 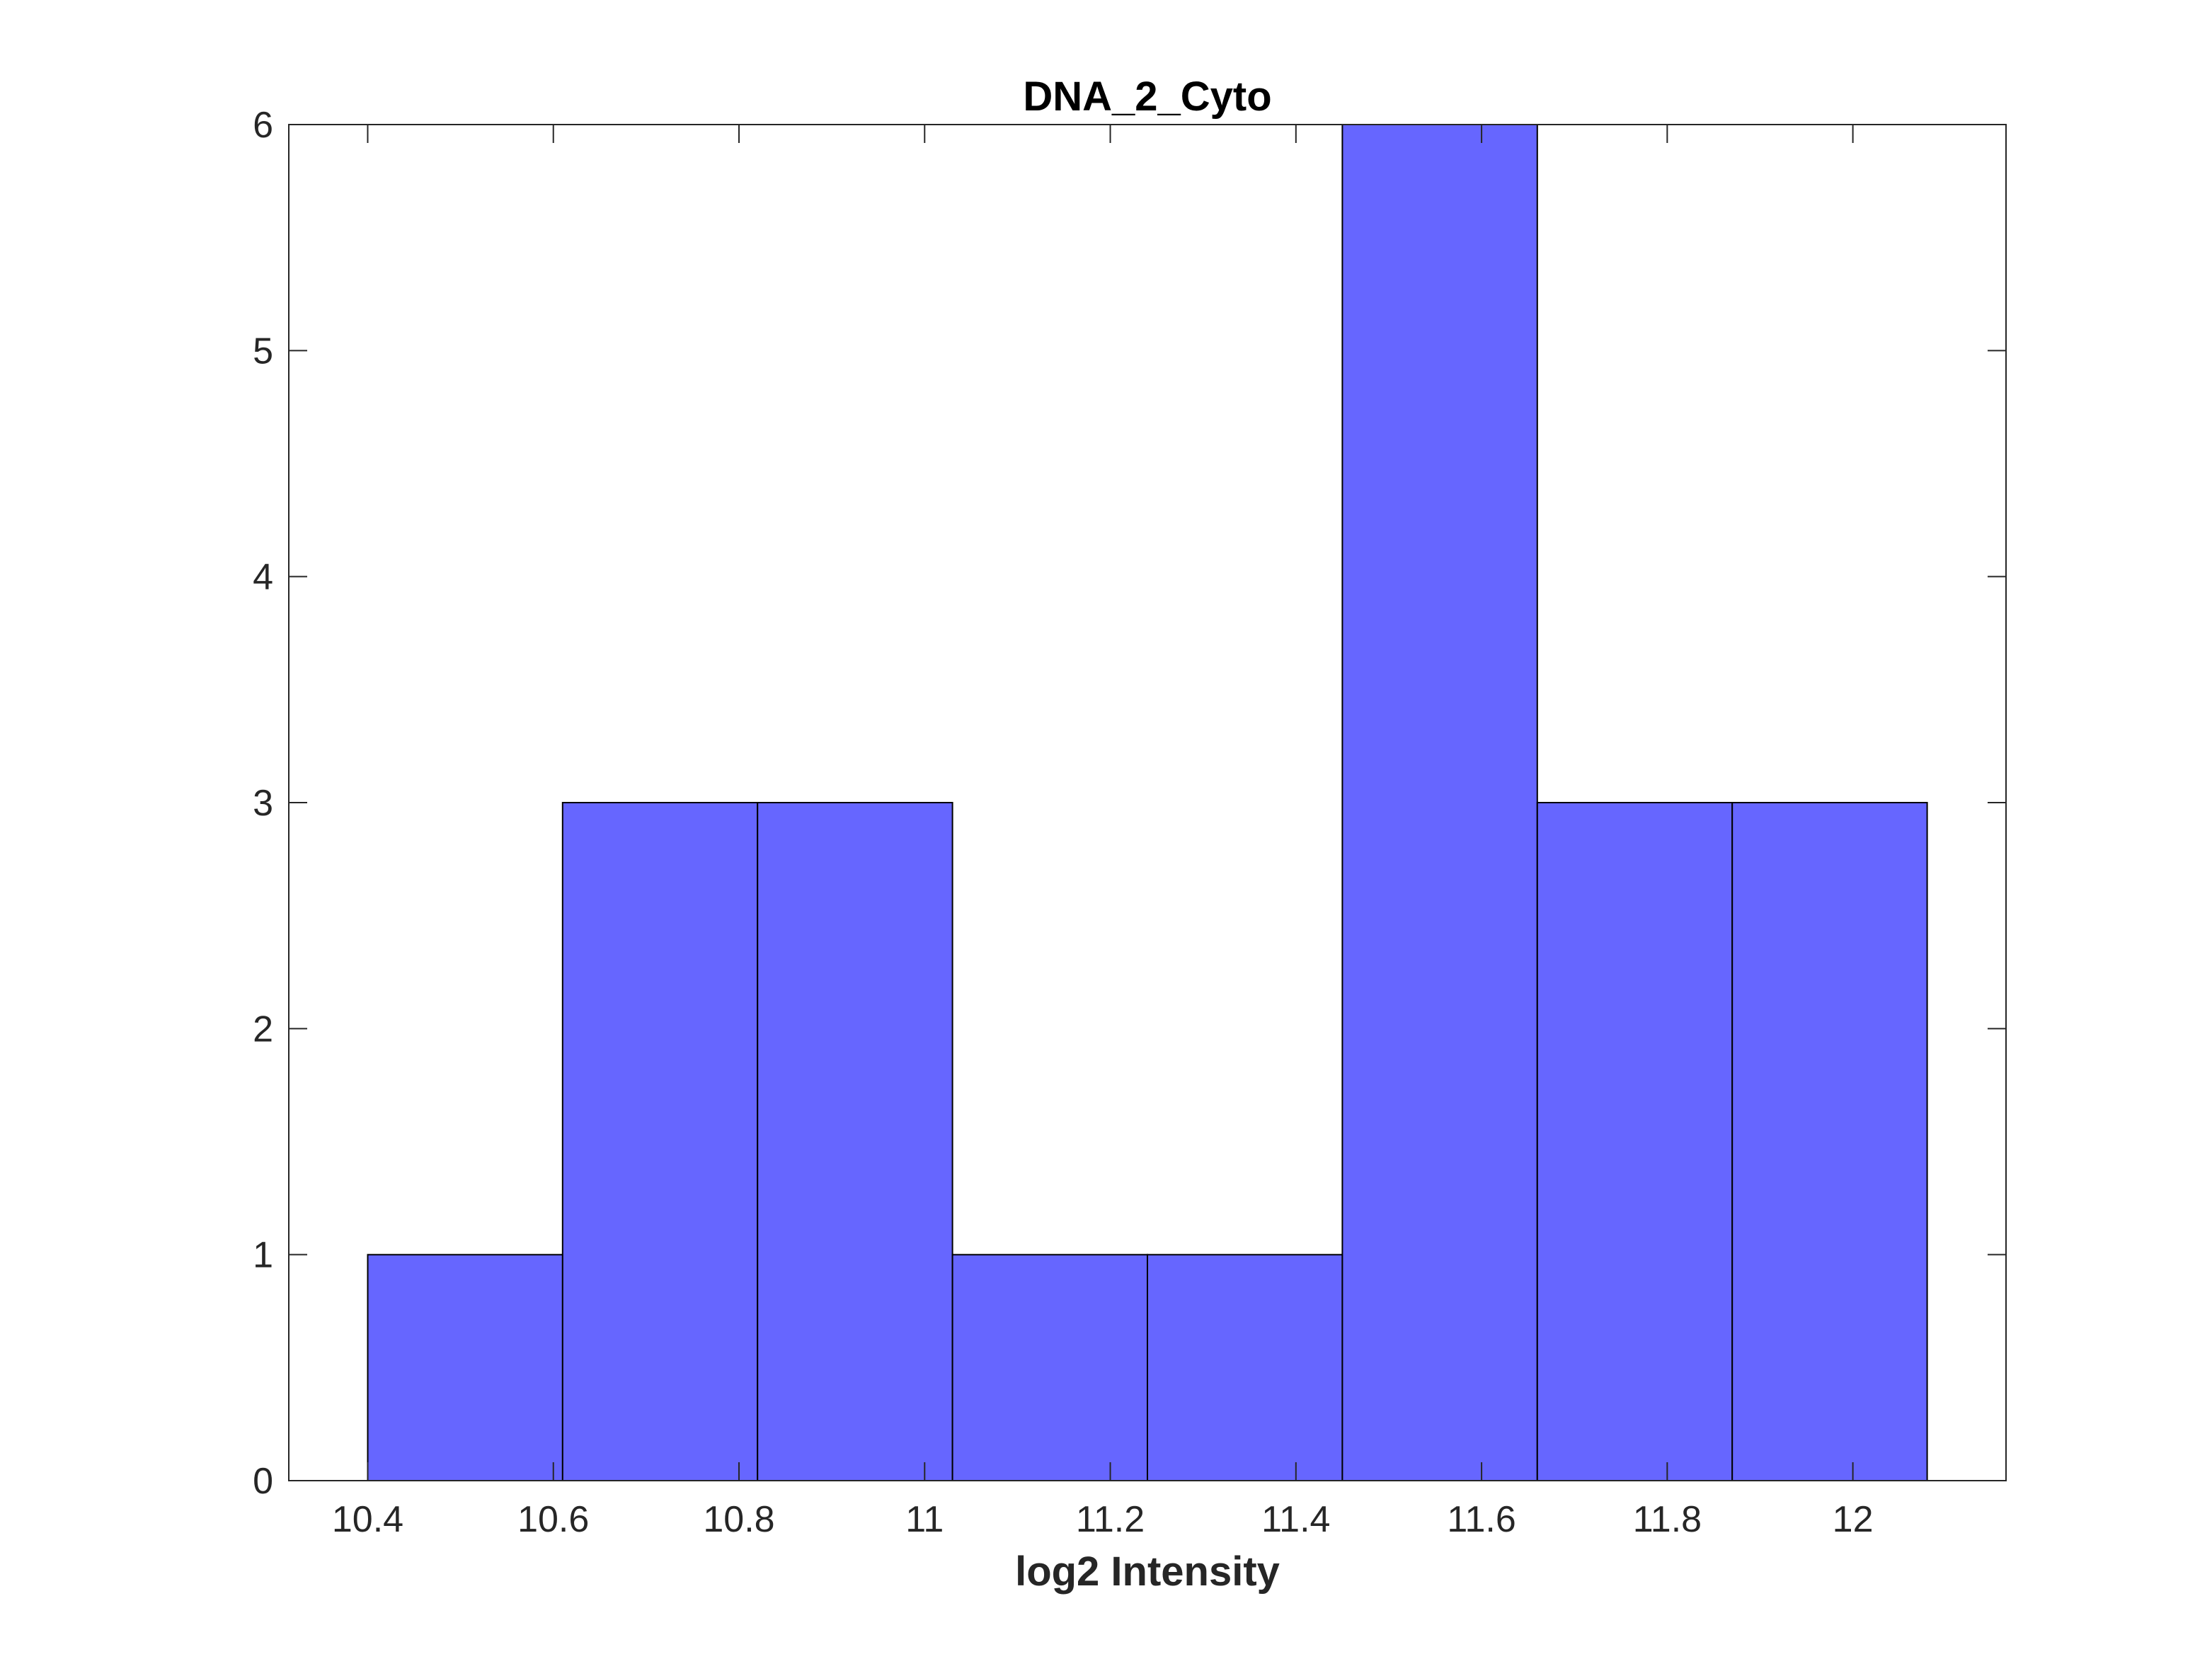 What do you see at coordinates (1295, 1519) in the screenshot?
I see `x-tick-label: 11.4` at bounding box center [1295, 1519].